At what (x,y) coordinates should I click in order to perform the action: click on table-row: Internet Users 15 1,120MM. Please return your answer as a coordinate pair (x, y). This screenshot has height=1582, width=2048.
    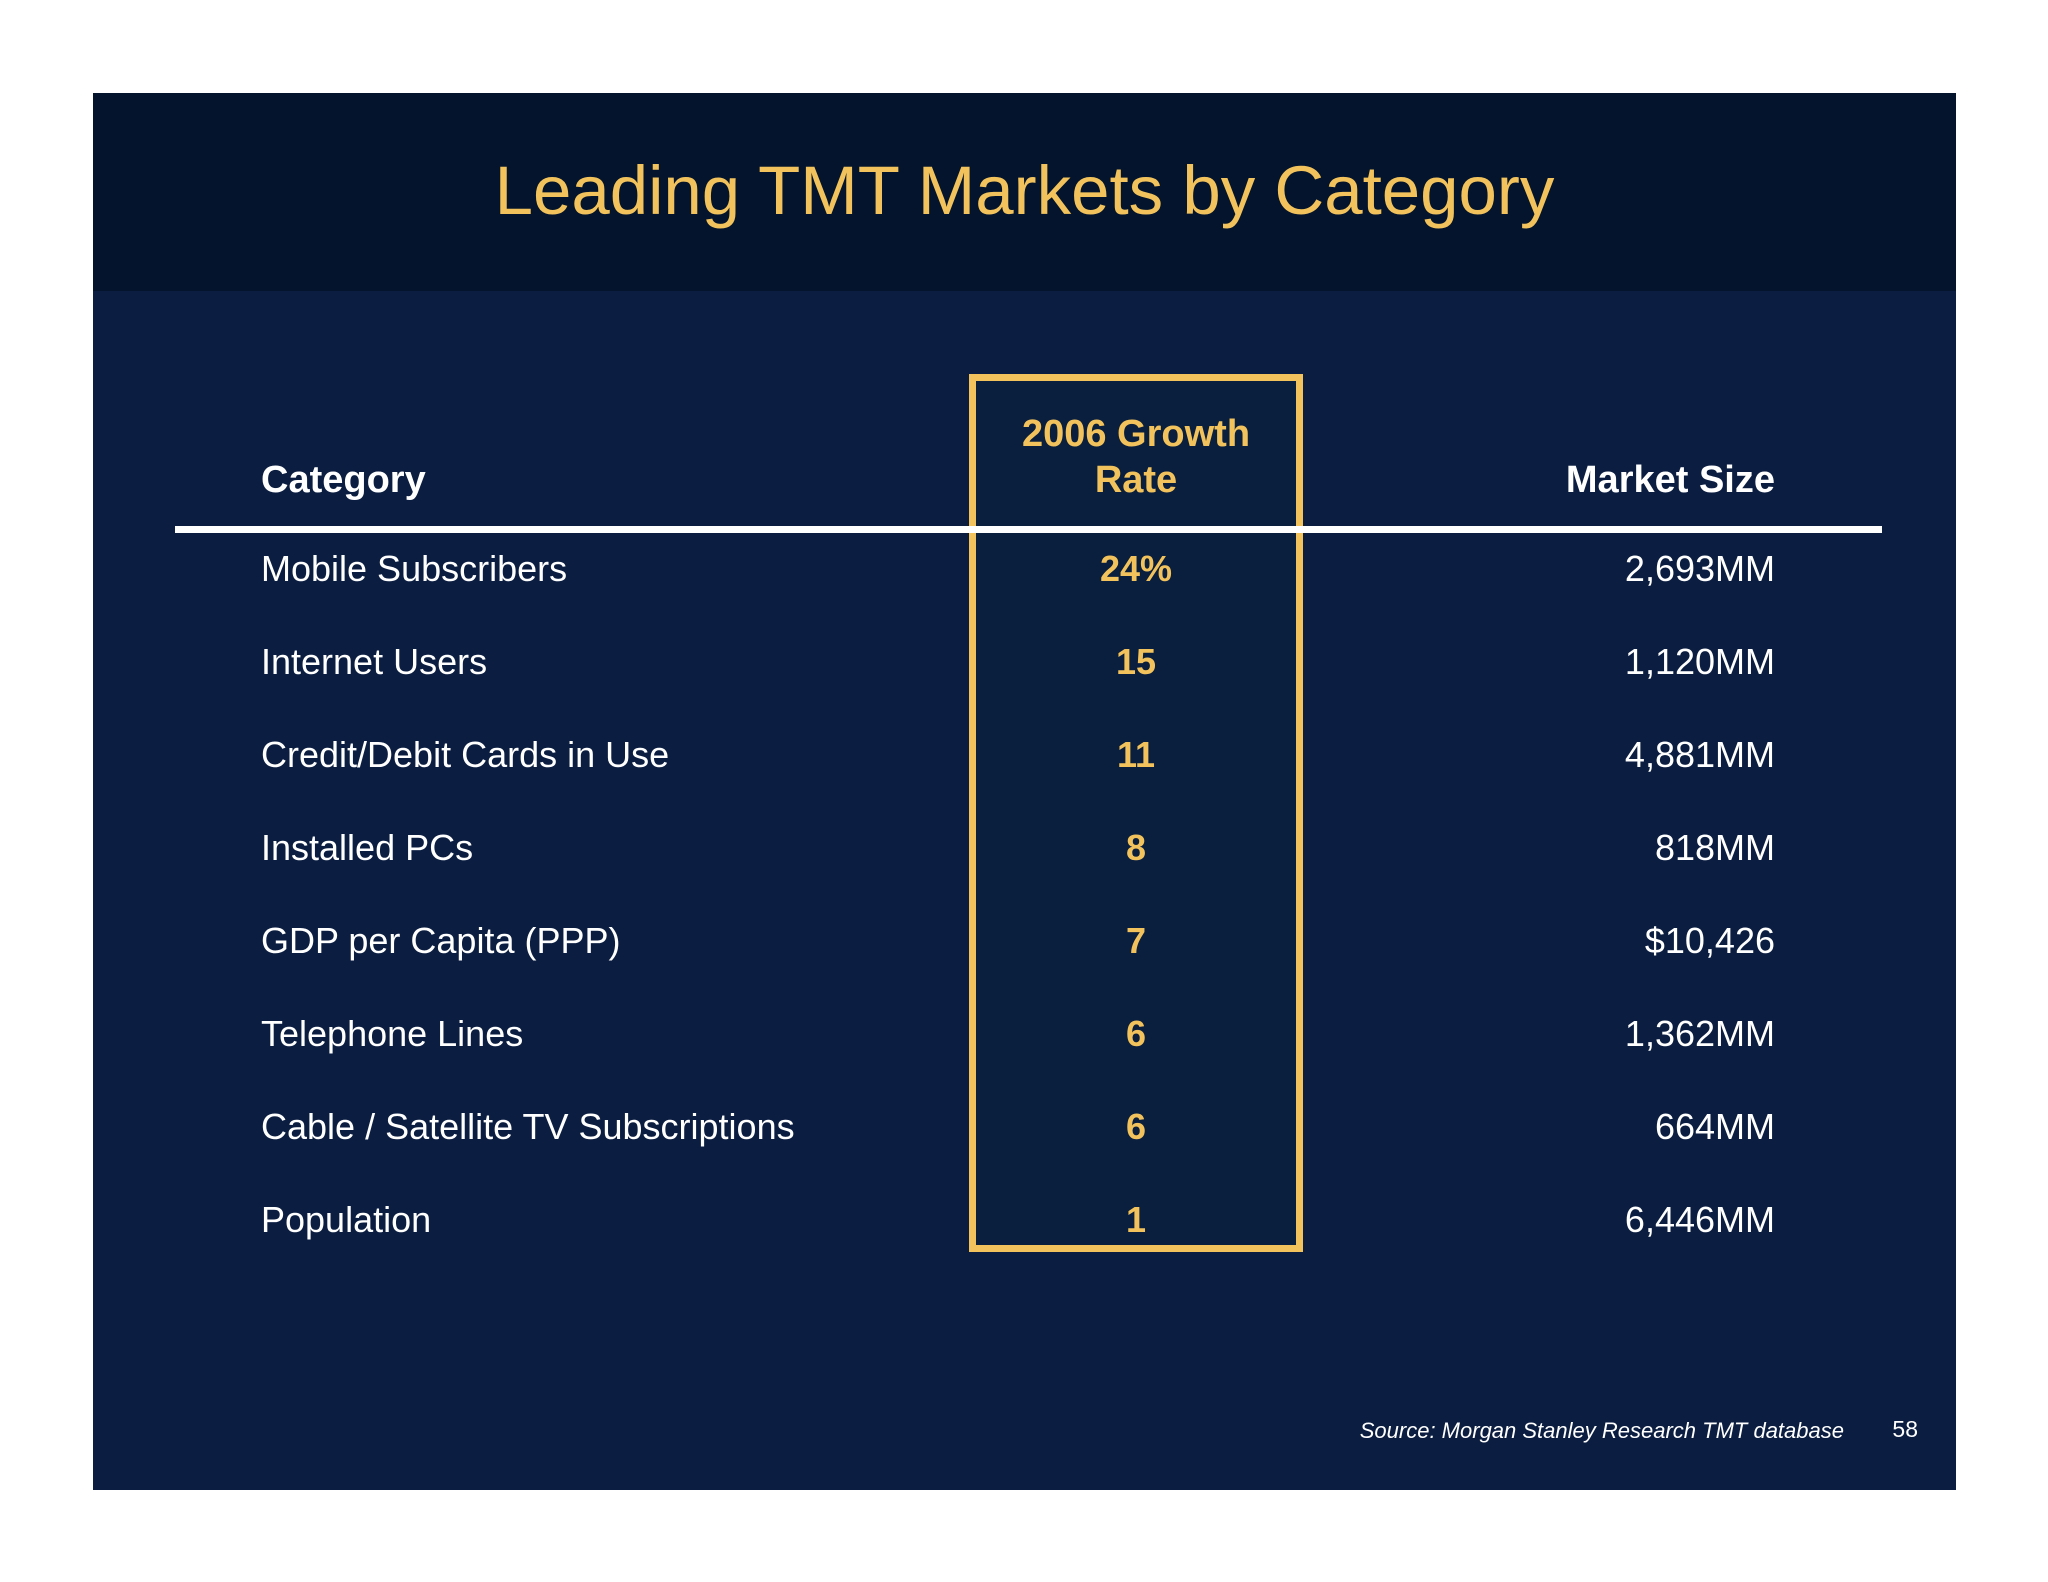
    Looking at the image, I should click on (1024, 685).